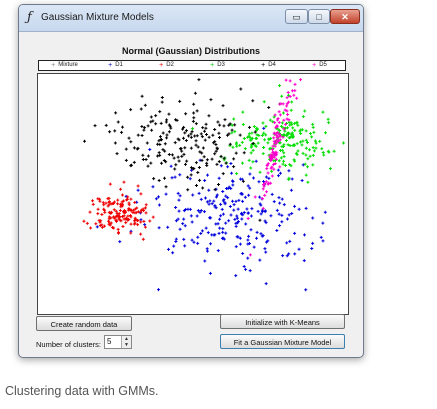 The height and width of the screenshot is (409, 437). Describe the element at coordinates (64, 65) in the screenshot. I see `legend-item-mixture: + Mixture` at that location.